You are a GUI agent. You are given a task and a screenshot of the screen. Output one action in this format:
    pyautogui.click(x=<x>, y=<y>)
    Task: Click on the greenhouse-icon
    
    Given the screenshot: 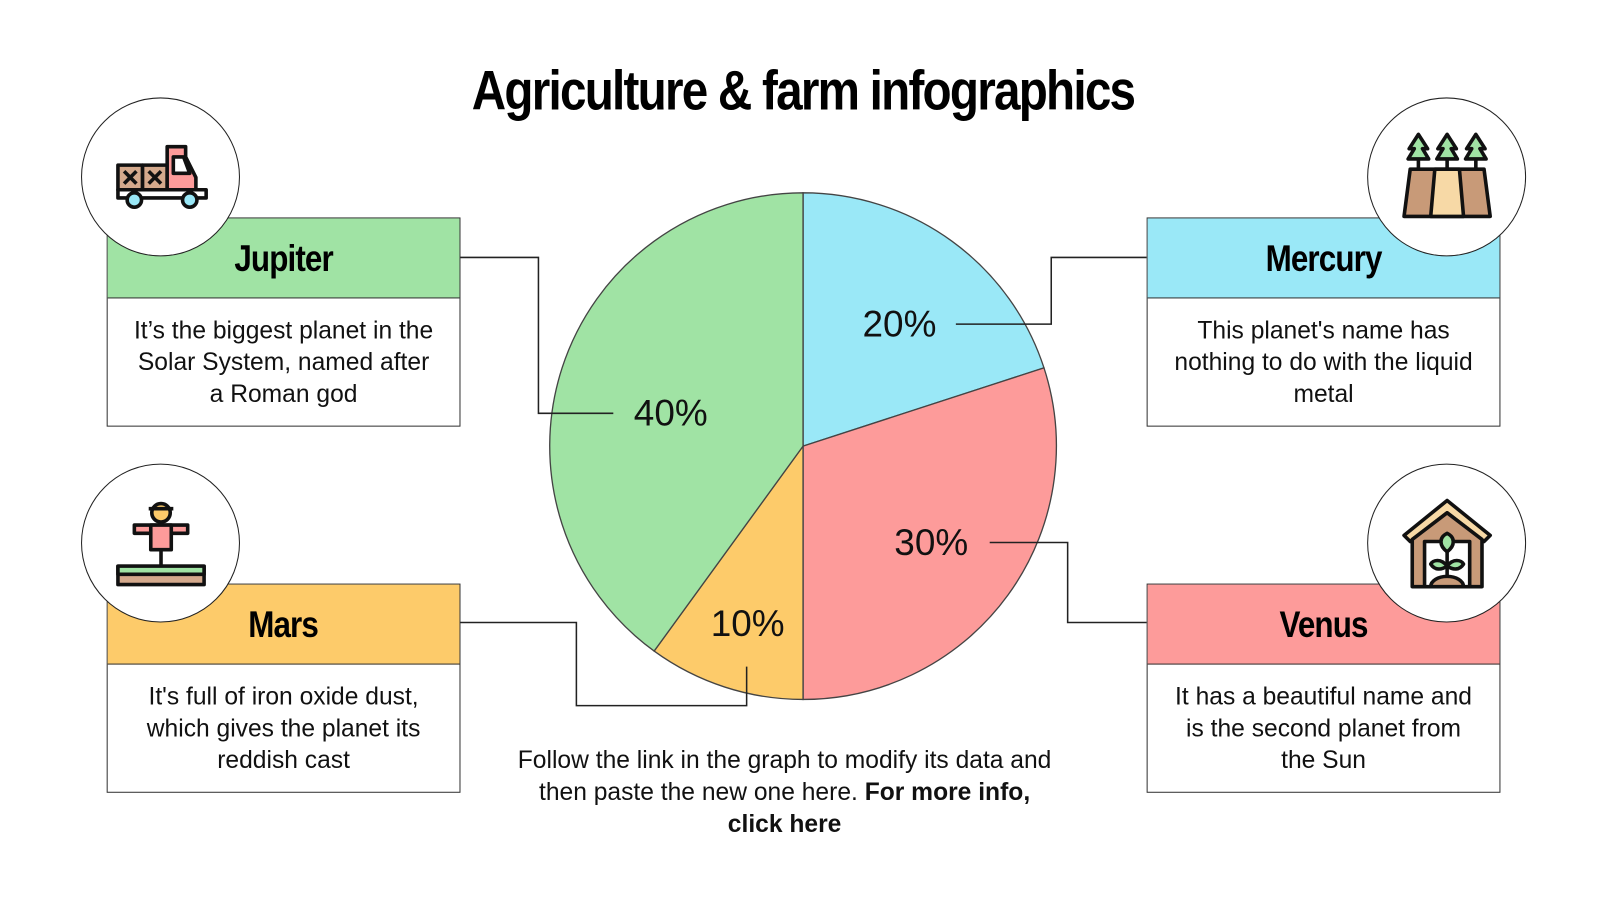 What is the action you would take?
    pyautogui.click(x=1447, y=543)
    